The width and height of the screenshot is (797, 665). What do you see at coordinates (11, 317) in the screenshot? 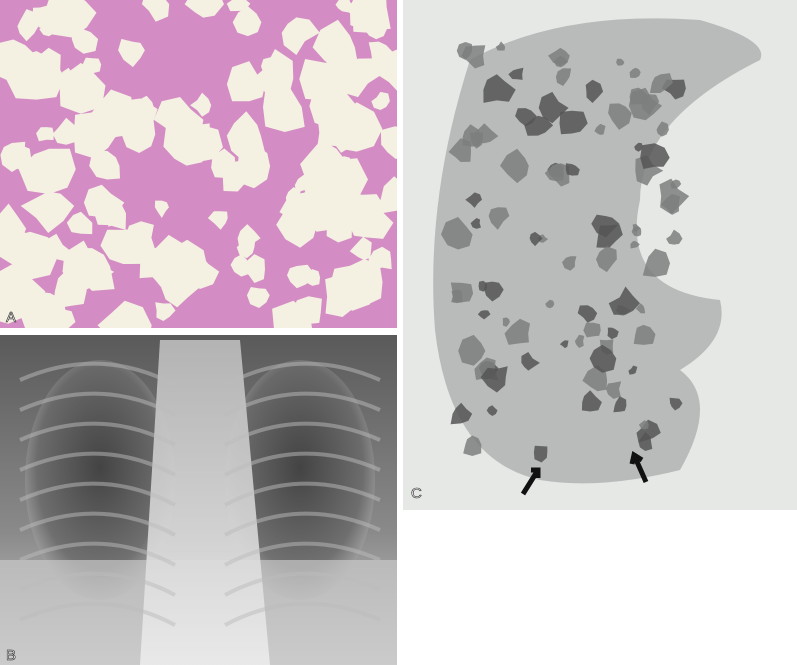
I see `panel-label: A` at bounding box center [11, 317].